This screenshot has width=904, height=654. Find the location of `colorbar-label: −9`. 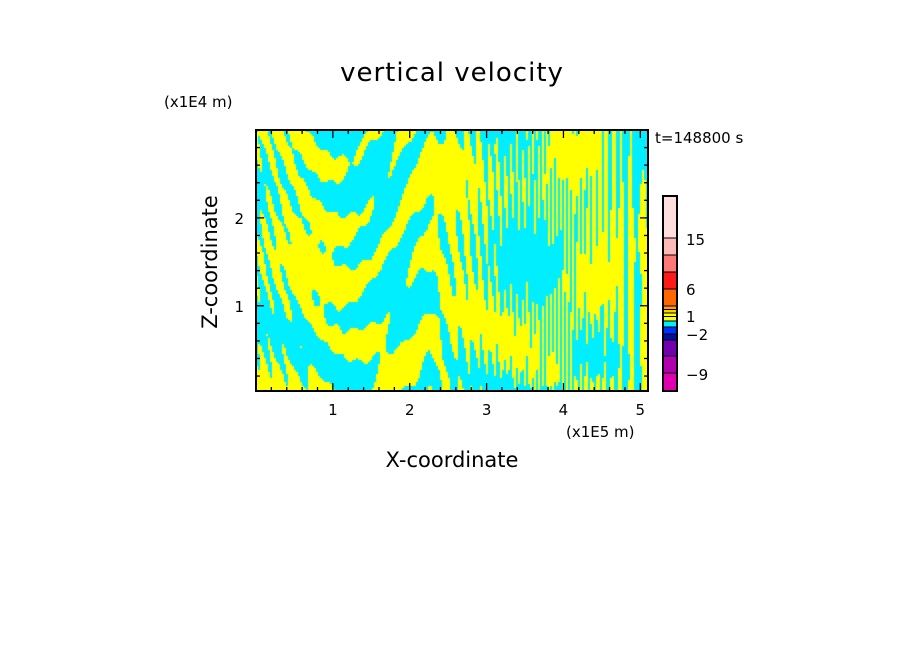

colorbar-label: −9 is located at coordinates (697, 375).